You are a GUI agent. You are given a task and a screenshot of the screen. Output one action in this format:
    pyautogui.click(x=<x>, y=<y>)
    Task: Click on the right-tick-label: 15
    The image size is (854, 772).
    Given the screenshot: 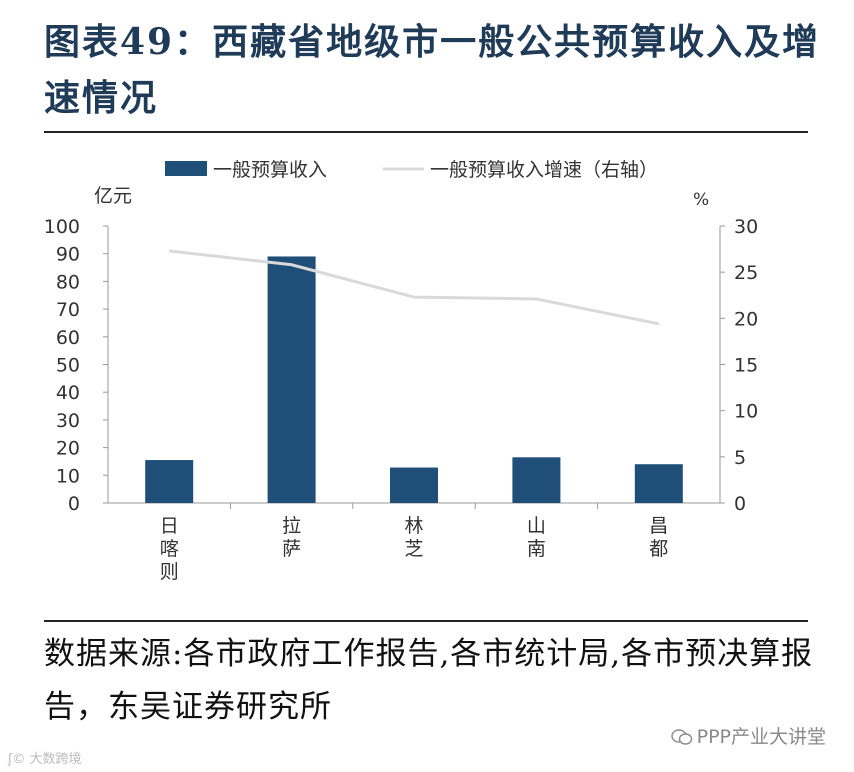 What is the action you would take?
    pyautogui.click(x=746, y=366)
    